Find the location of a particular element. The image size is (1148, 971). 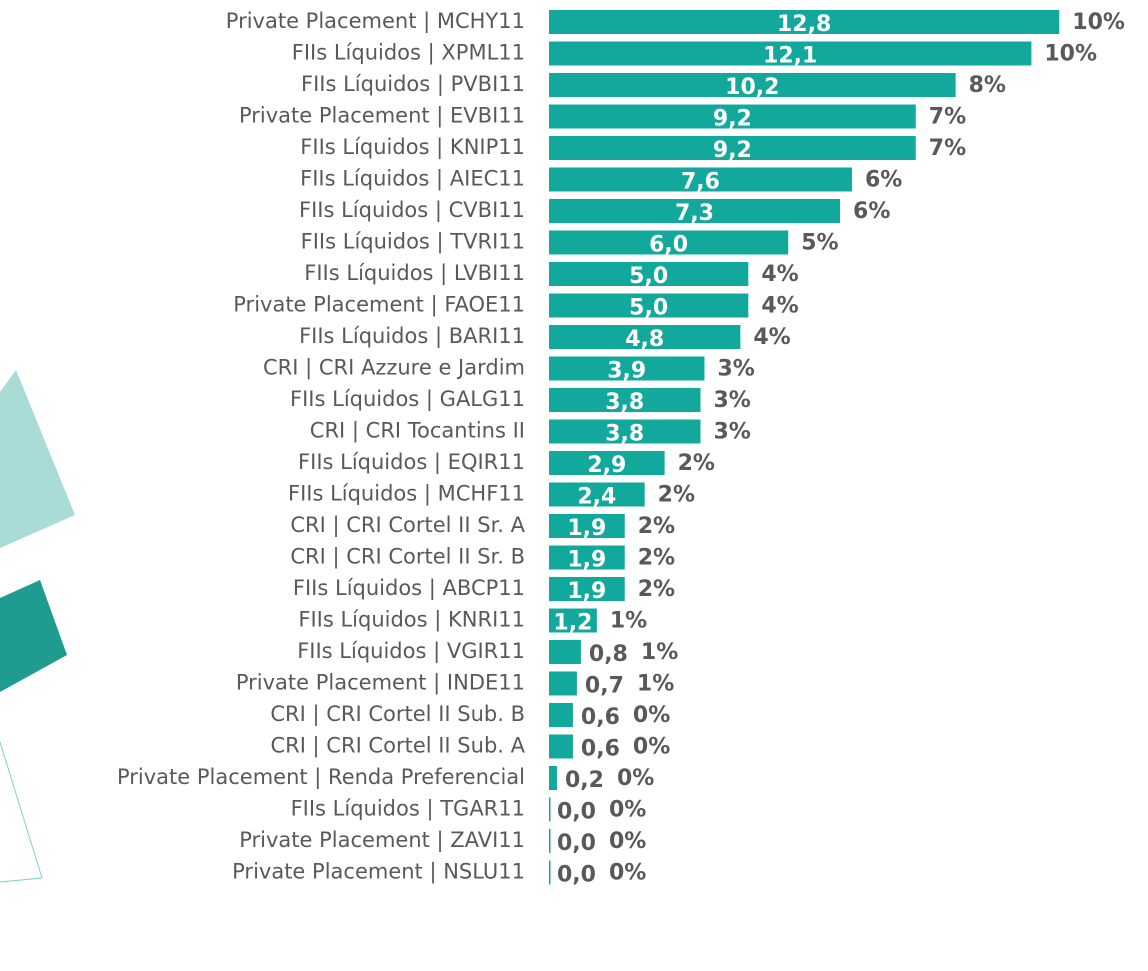

category-label: FIIs Líquidos | TVRI11 is located at coordinates (413, 242).